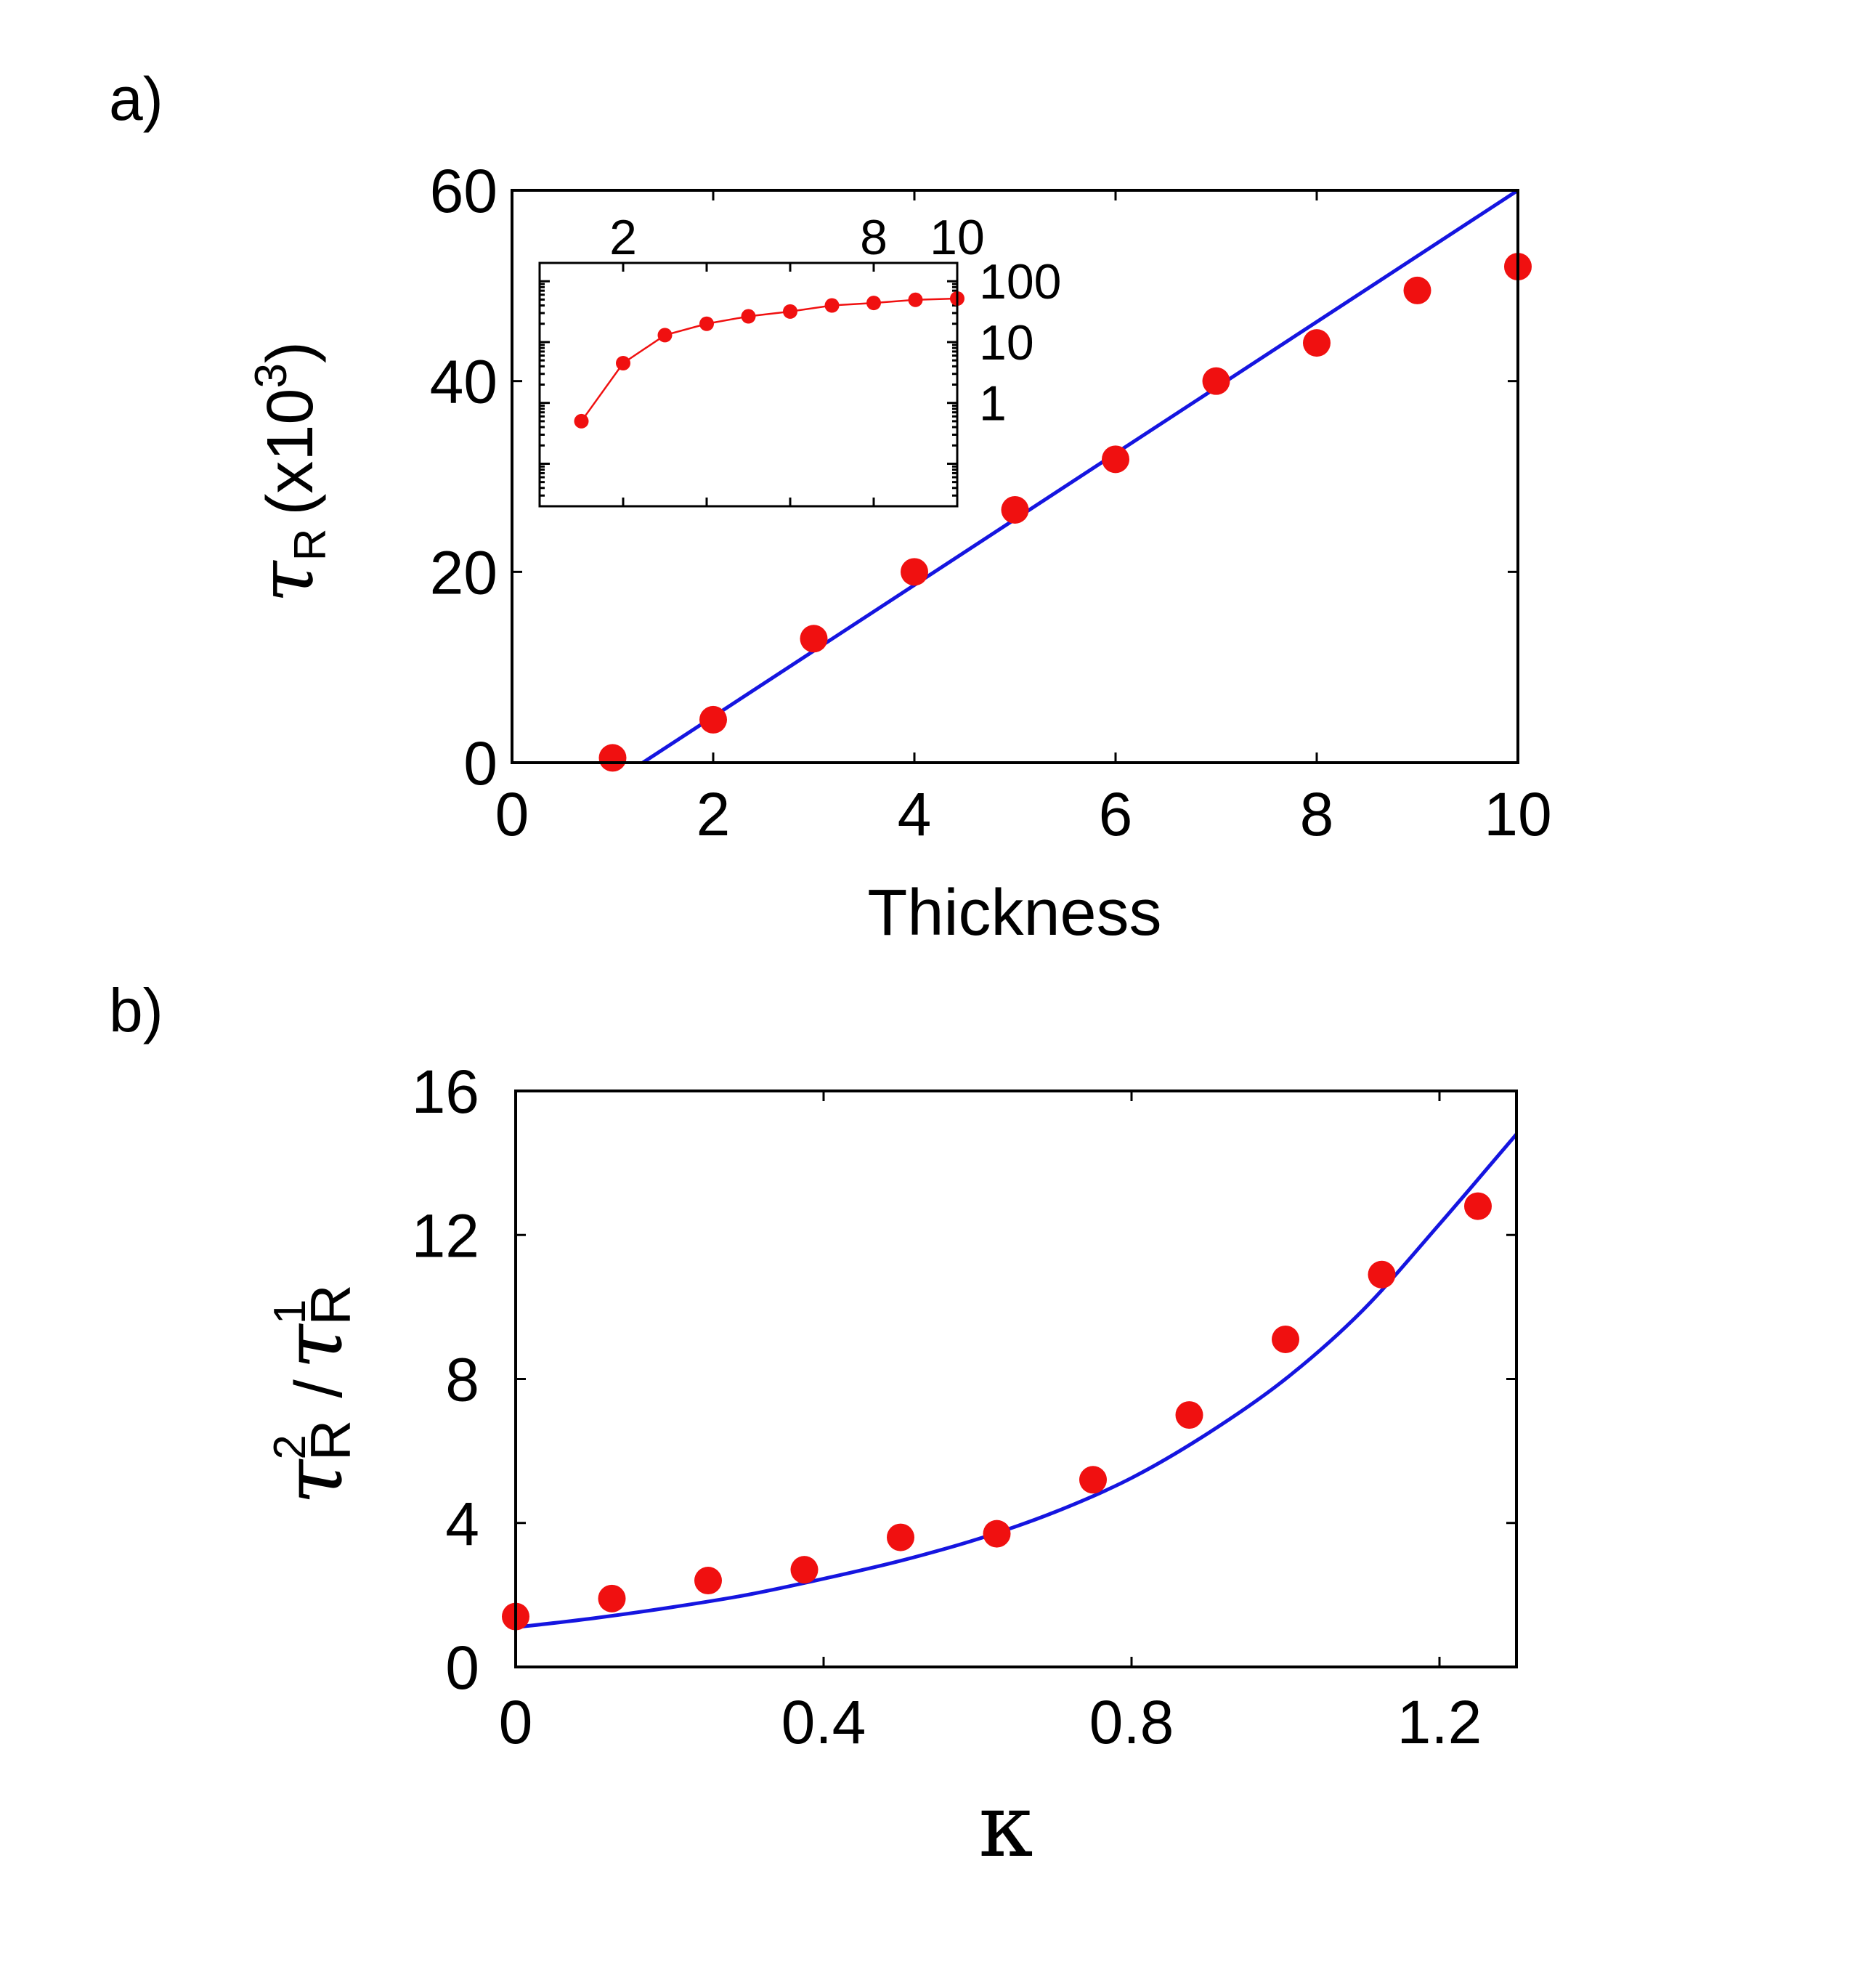 The image size is (1852, 1988). What do you see at coordinates (464, 191) in the screenshot?
I see `panel-a-y-tick-label: 60` at bounding box center [464, 191].